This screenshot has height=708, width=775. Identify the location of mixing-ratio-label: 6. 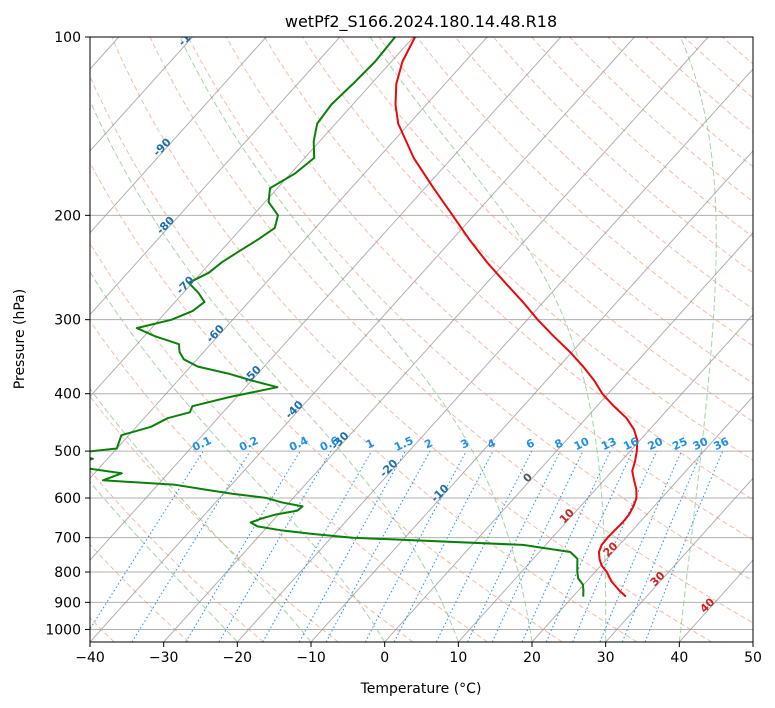
(530, 443).